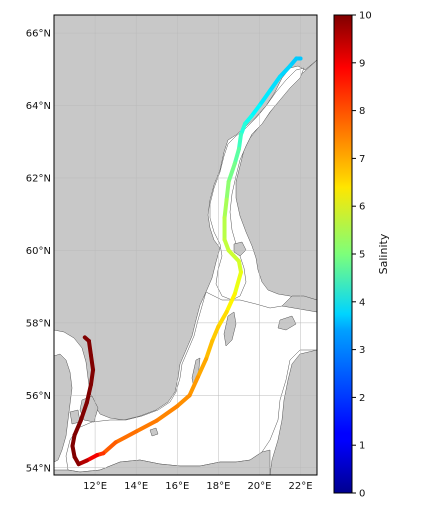  What do you see at coordinates (365, 16) in the screenshot?
I see `colorbar-tick-label: 10` at bounding box center [365, 16].